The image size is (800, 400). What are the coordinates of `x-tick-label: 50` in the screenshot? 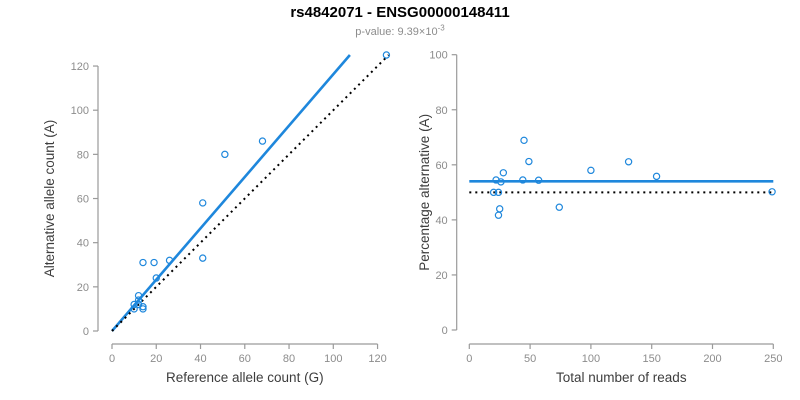 It's located at (530, 359).